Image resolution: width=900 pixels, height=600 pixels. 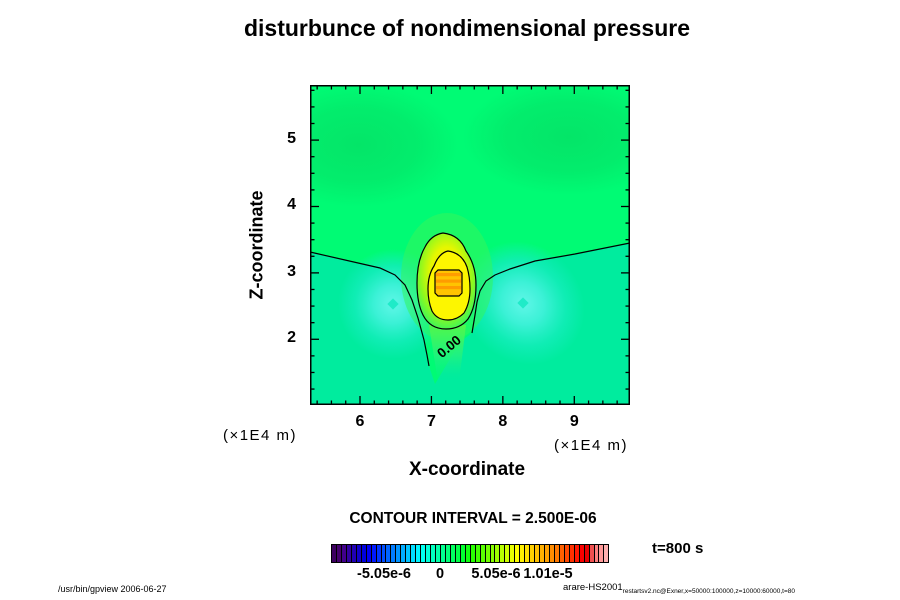 I want to click on chart-title: disturbunce of nondimensional pressure, so click(x=467, y=28).